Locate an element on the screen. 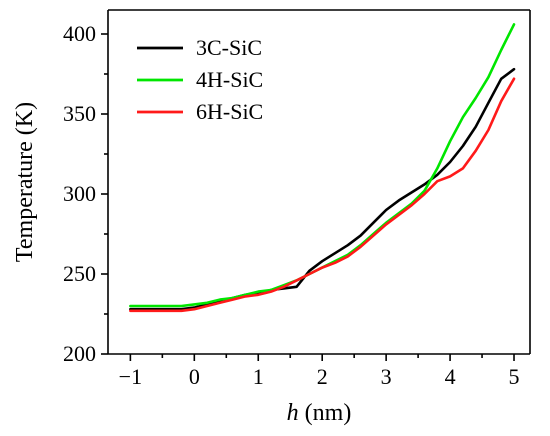 The image size is (550, 436). x-tick-label: 0 is located at coordinates (194, 376).